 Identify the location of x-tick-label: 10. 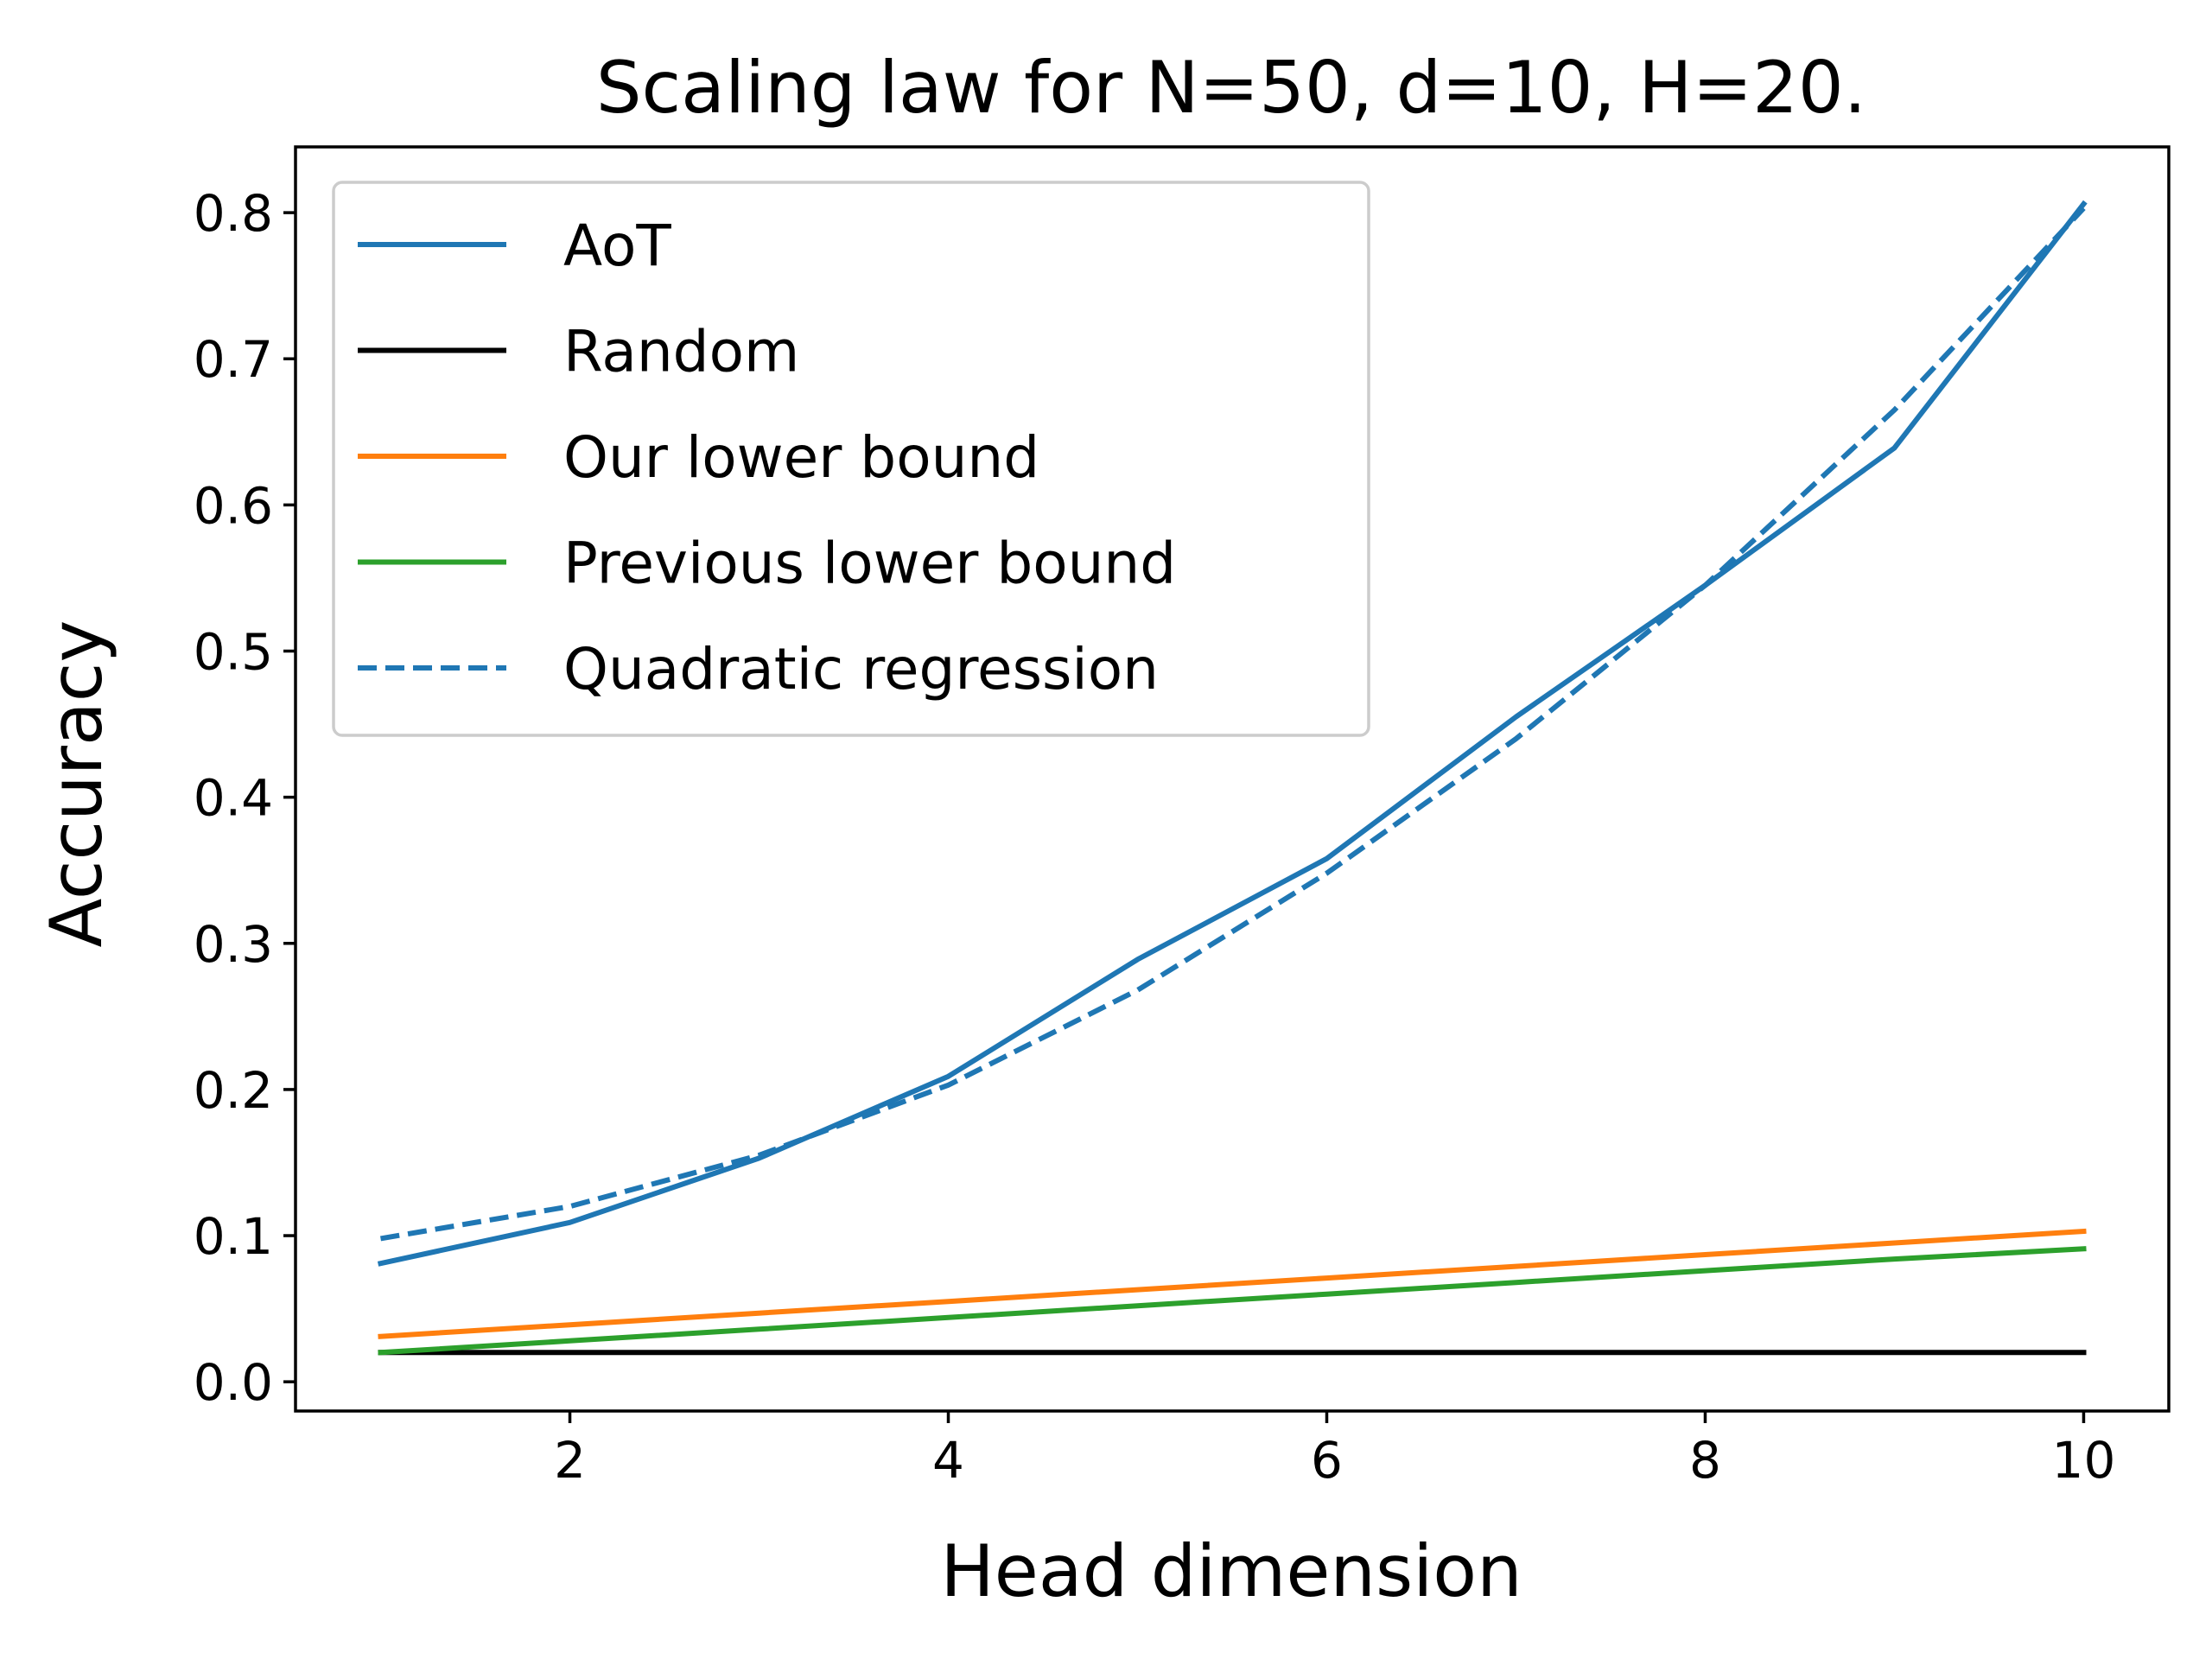
(2084, 1460).